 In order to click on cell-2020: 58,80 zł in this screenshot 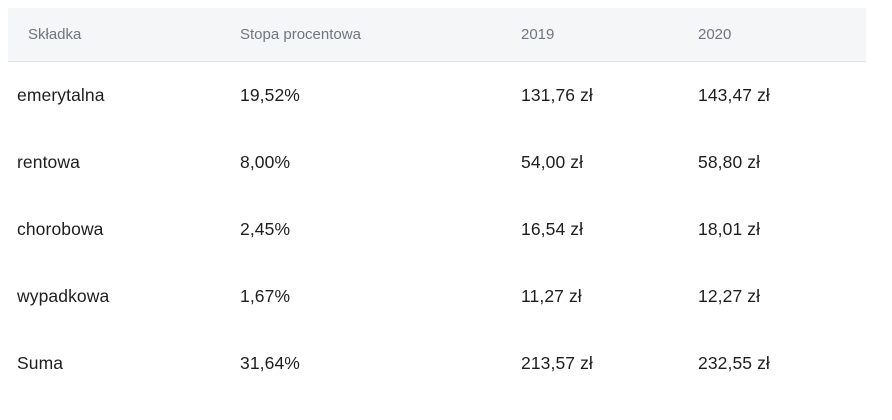, I will do `click(729, 162)`.